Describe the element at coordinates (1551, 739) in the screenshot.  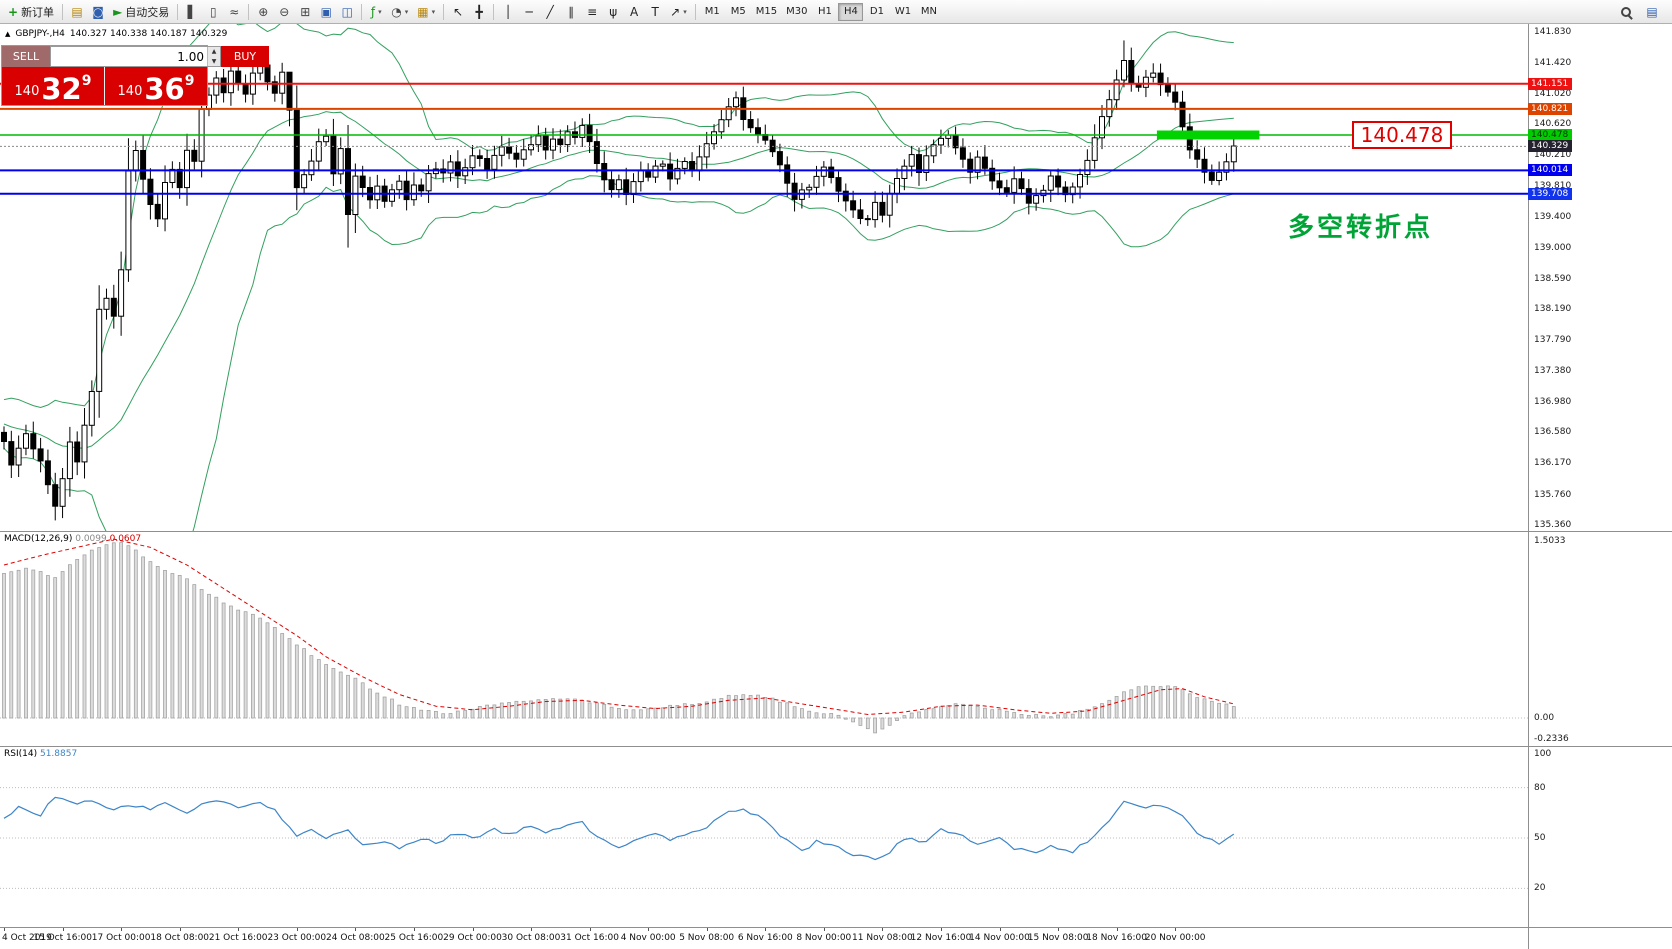
I see `macd-axis-label: -0.2336` at that location.